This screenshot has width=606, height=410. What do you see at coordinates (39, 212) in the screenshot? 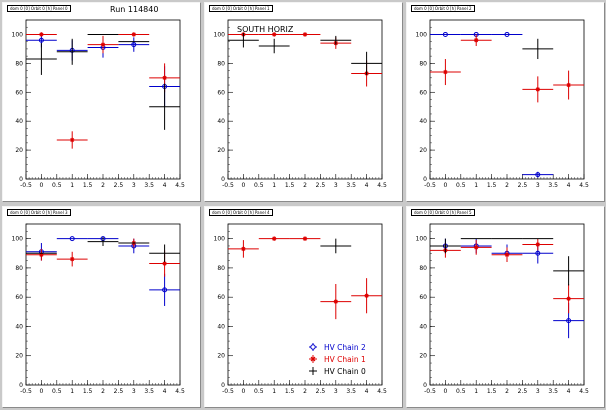
I see `panel-title: dom 0 [0] Orbit 0 [h] Panel 3` at bounding box center [39, 212].